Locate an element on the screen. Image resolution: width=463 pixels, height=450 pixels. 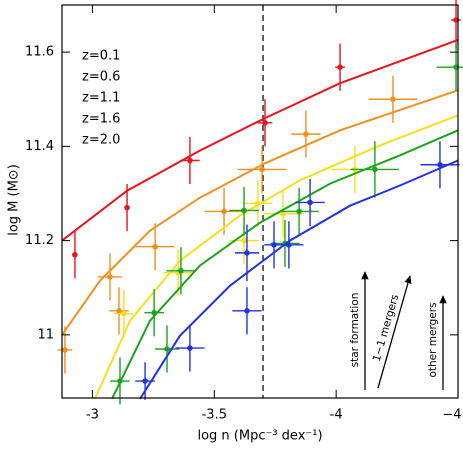
x-tick-label: -3.5 is located at coordinates (214, 415).